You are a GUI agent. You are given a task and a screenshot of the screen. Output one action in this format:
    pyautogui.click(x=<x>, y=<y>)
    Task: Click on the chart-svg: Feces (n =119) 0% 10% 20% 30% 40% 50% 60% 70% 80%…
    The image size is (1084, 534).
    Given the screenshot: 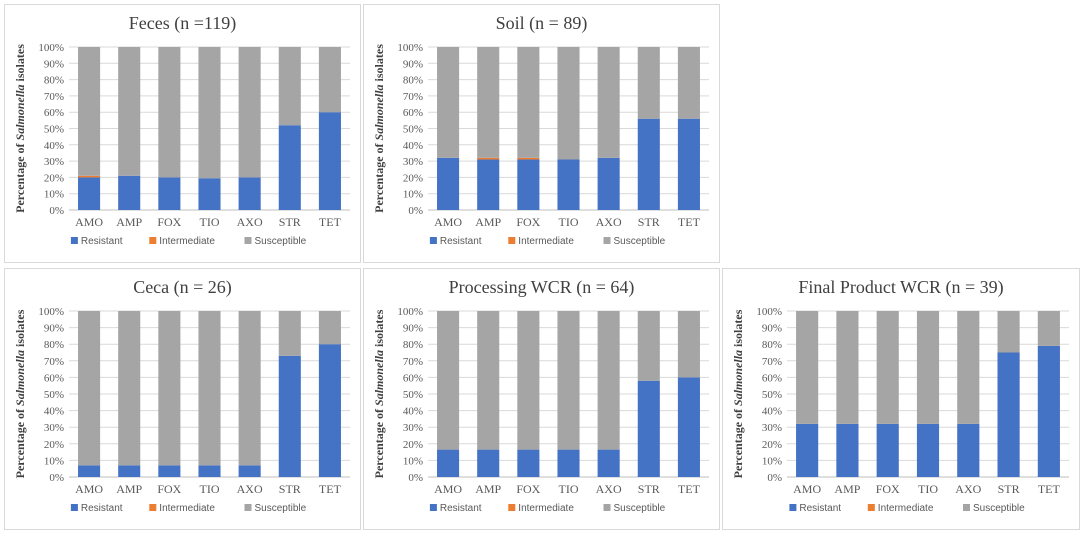 What is the action you would take?
    pyautogui.click(x=181, y=130)
    